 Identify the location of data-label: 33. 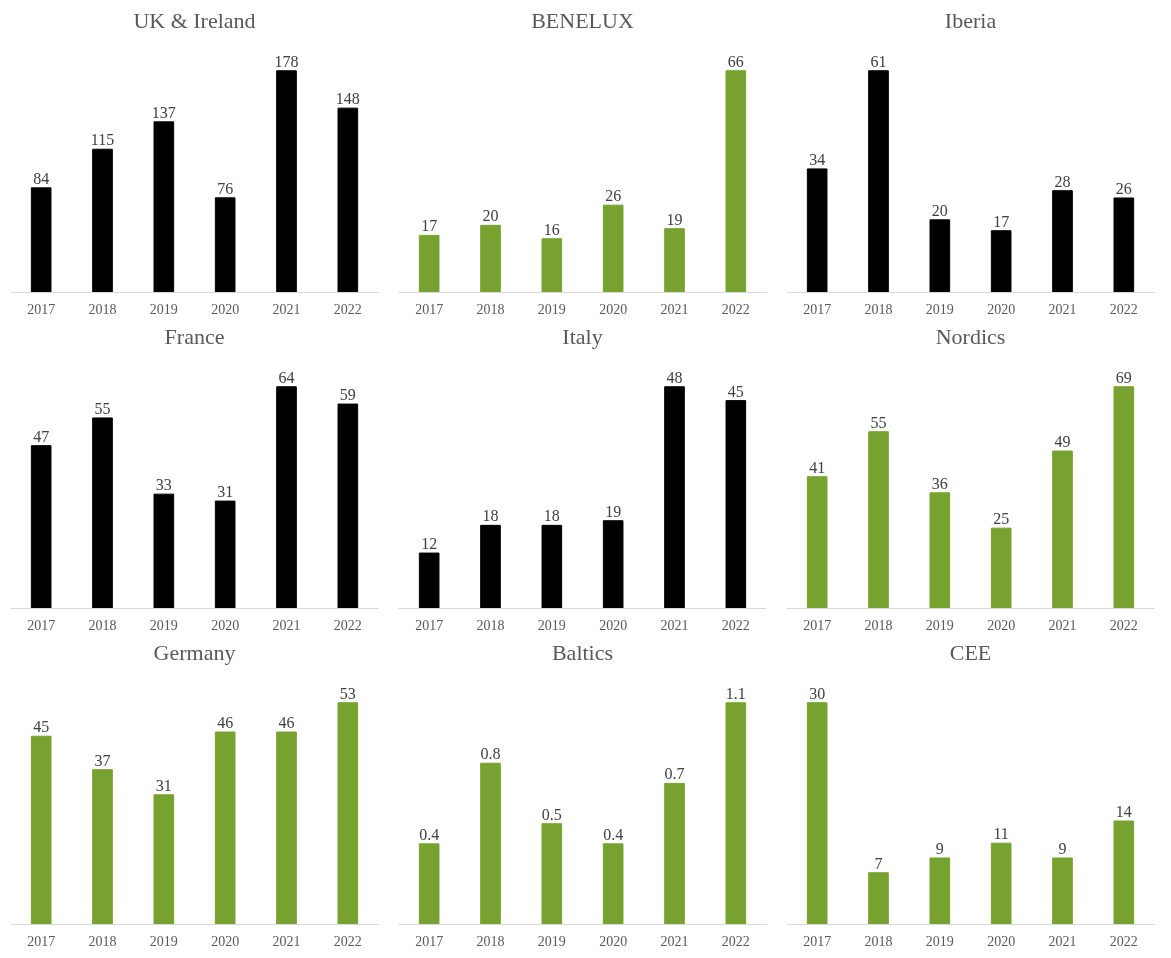
(163, 485).